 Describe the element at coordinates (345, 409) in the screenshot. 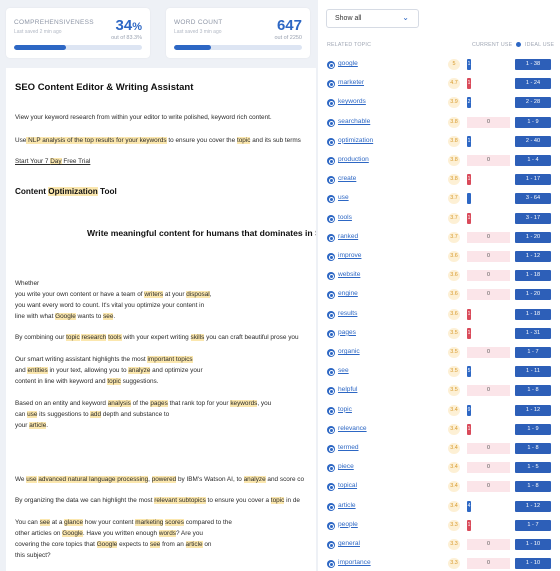

I see `topic-keyword-link: topic` at that location.